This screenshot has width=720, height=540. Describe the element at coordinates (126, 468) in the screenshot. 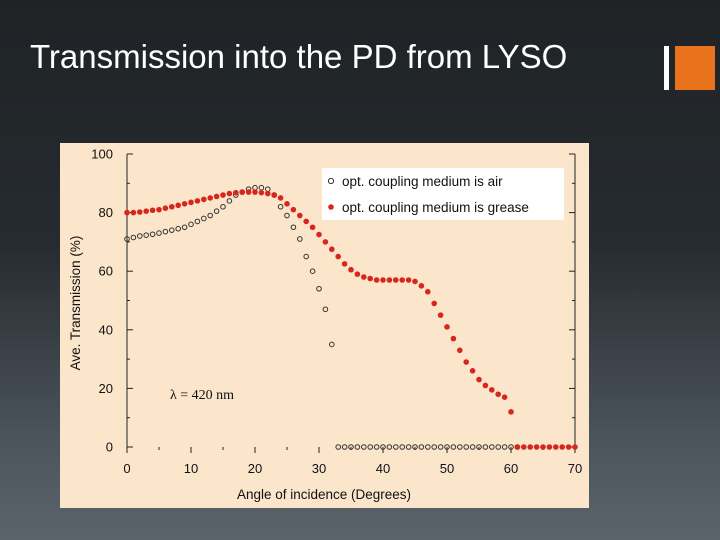

I see `x-tick-label: 0` at that location.